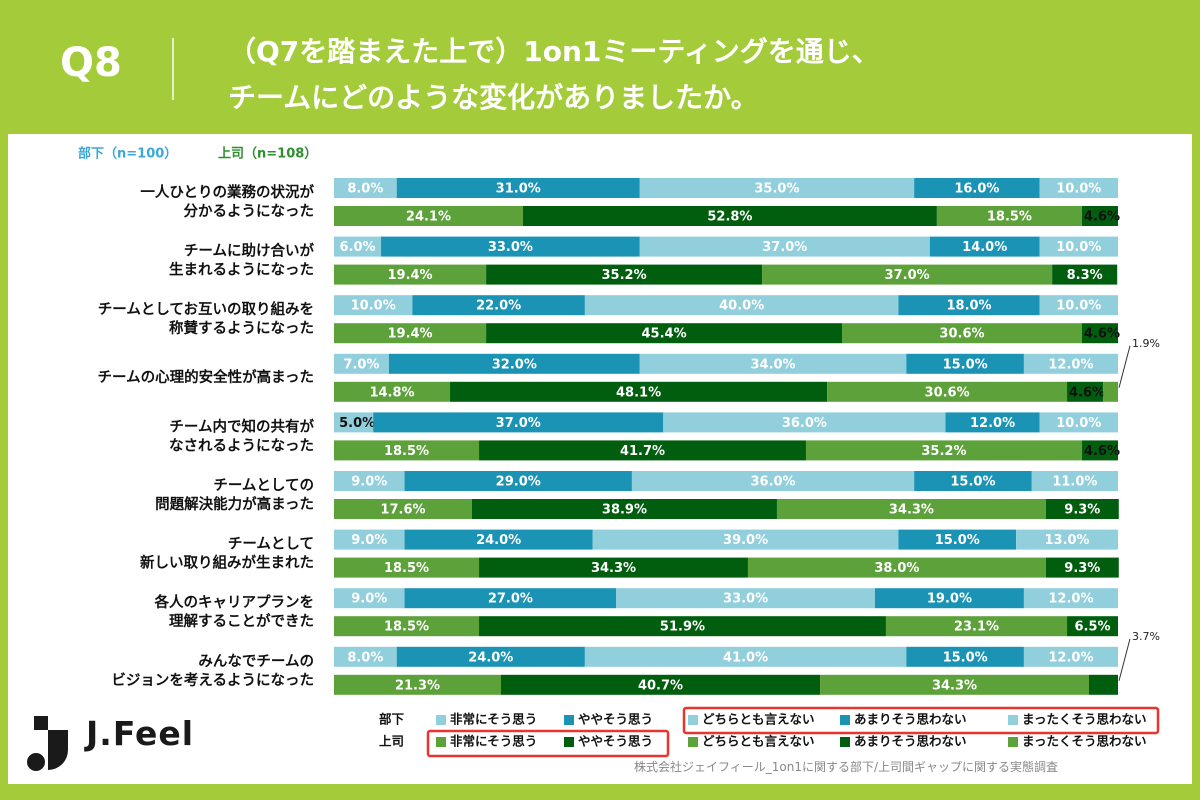  What do you see at coordinates (741, 306) in the screenshot?
I see `data-label: 40.0%` at bounding box center [741, 306].